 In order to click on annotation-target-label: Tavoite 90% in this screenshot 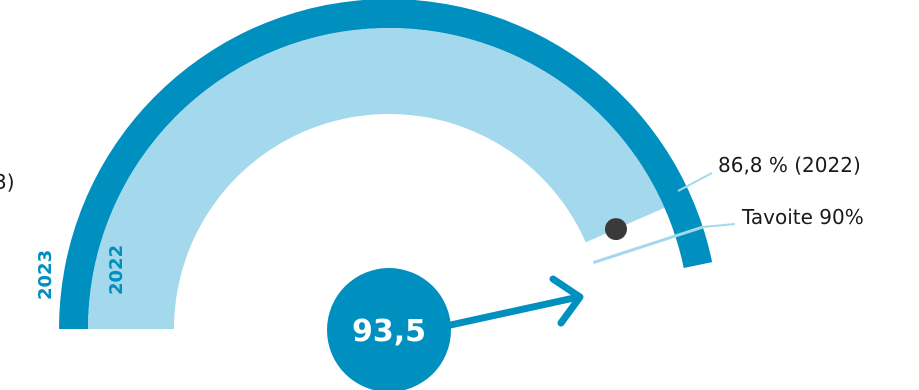, I will do `click(802, 217)`.